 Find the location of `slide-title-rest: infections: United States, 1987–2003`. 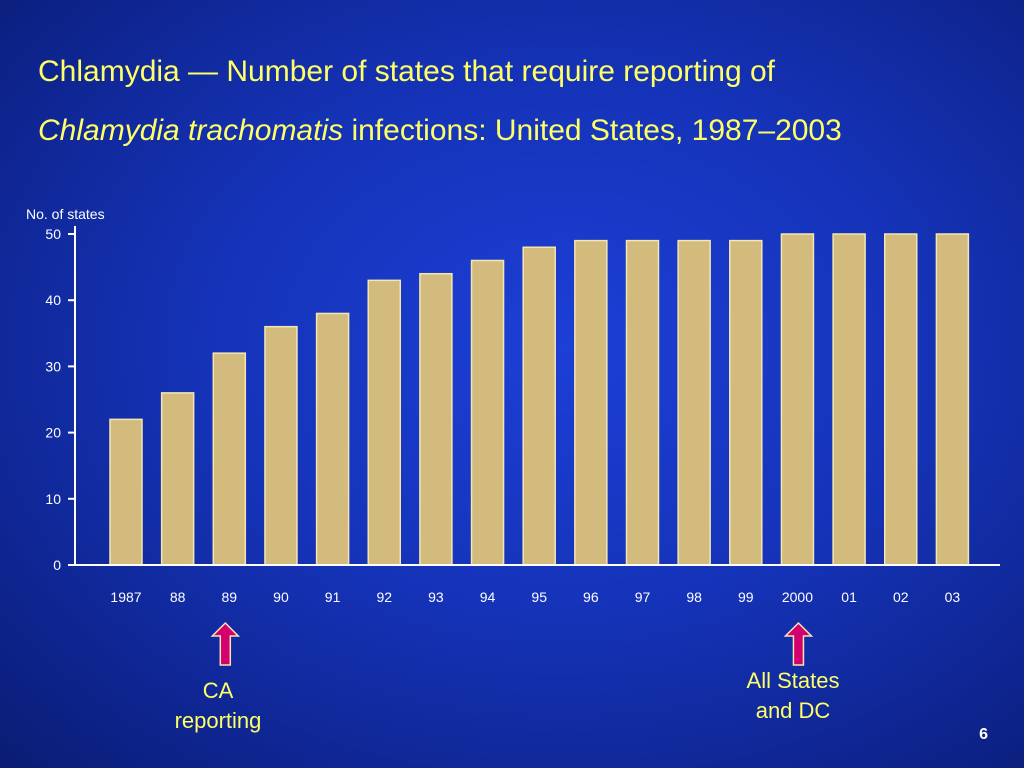

slide-title-rest: infections: United States, 1987–2003 is located at coordinates (592, 130).